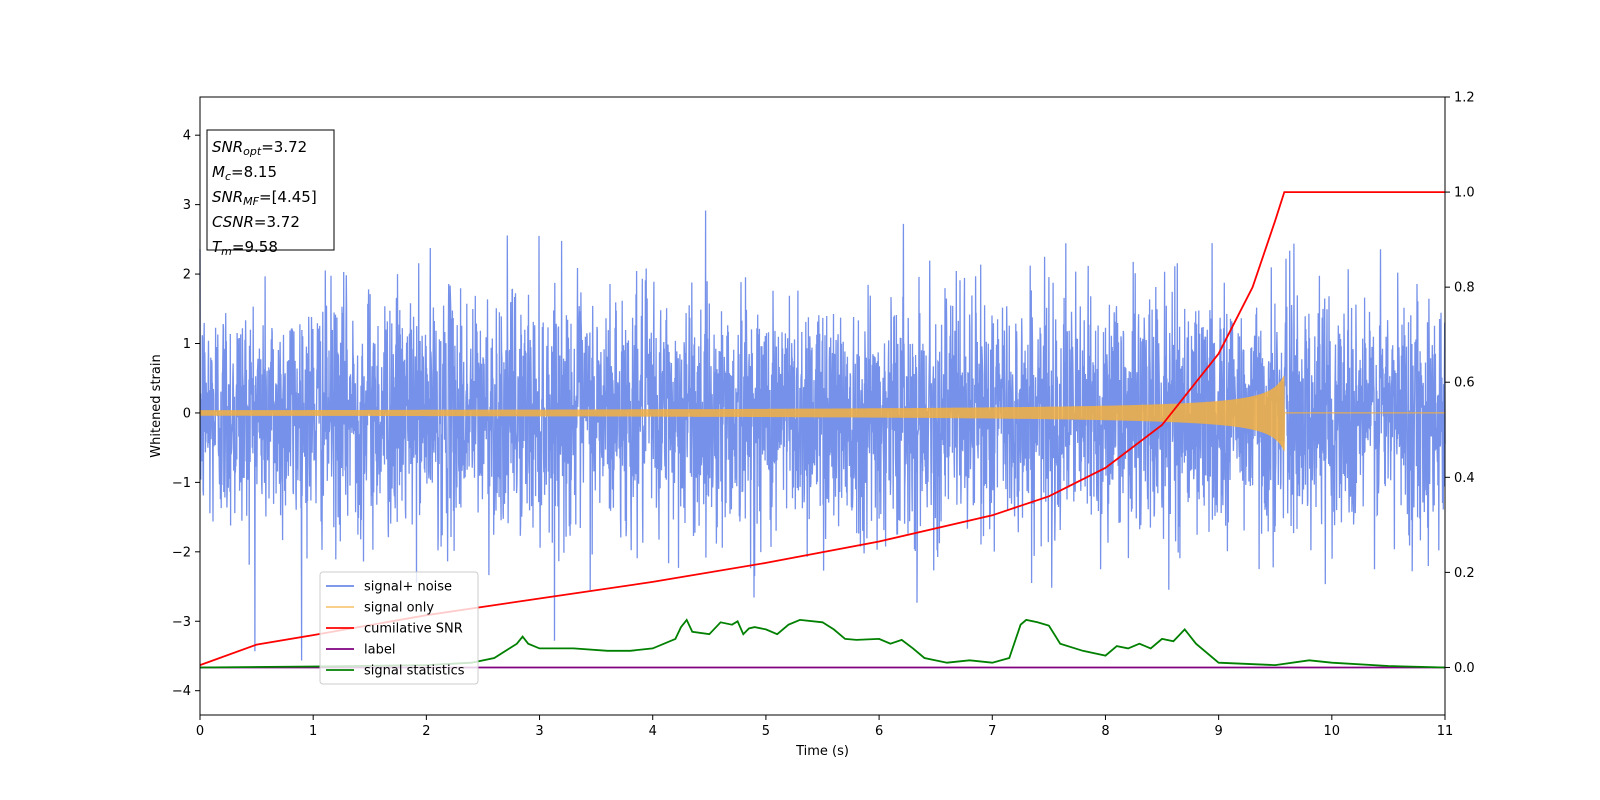 The height and width of the screenshot is (800, 1600). Describe the element at coordinates (181, 552) in the screenshot. I see `y-tick-label: −2` at that location.